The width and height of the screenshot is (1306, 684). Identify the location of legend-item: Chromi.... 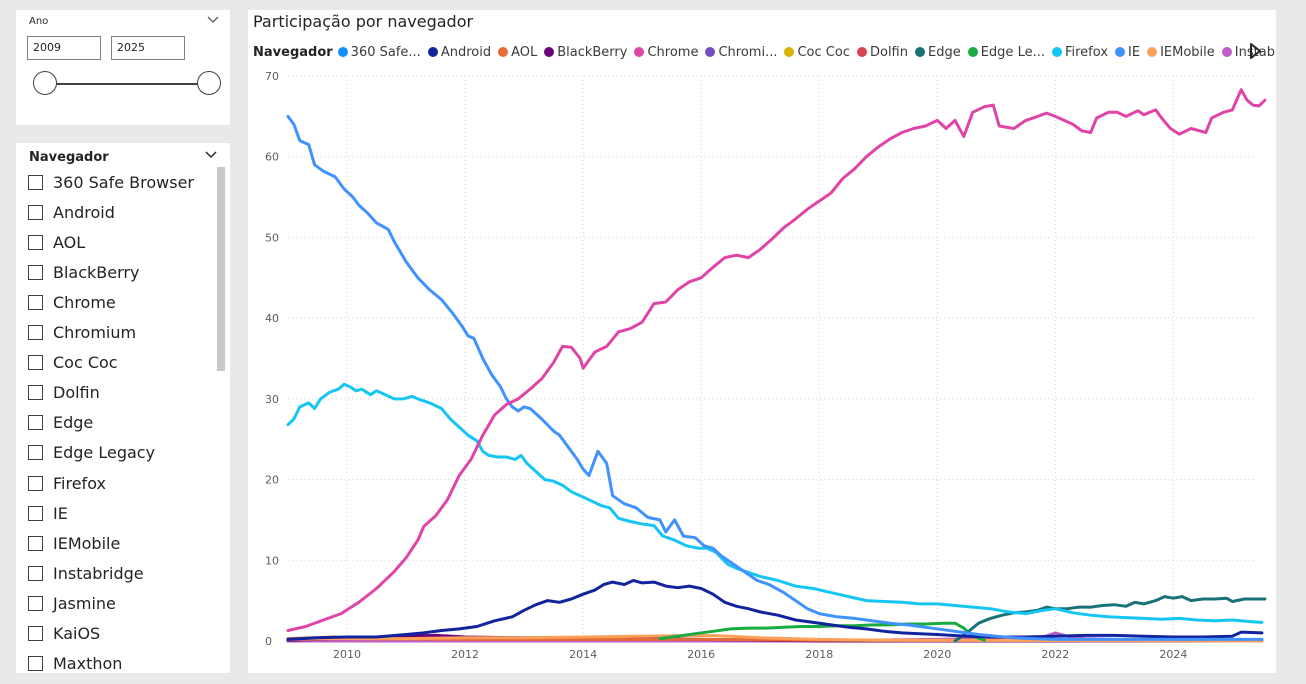
(741, 52).